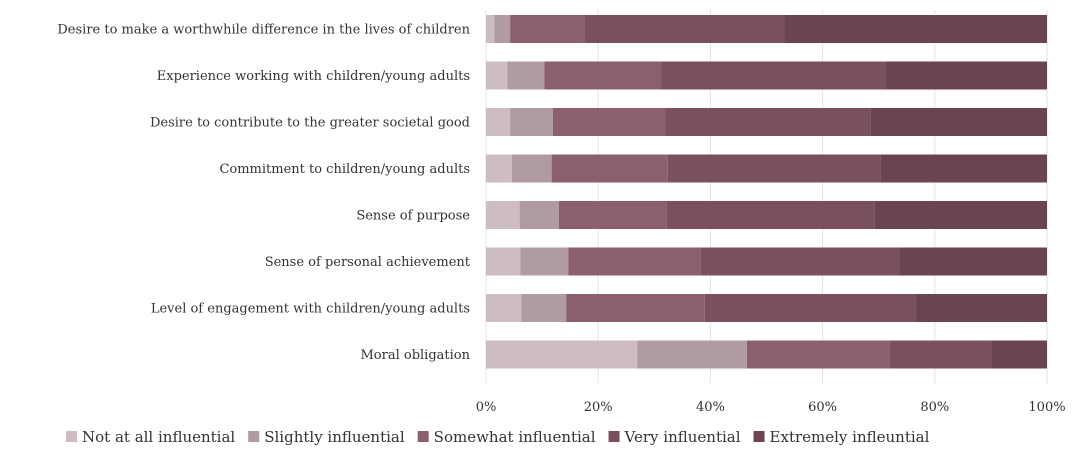 The height and width of the screenshot is (453, 1072). I want to click on category-label: Sense of purpose, so click(413, 216).